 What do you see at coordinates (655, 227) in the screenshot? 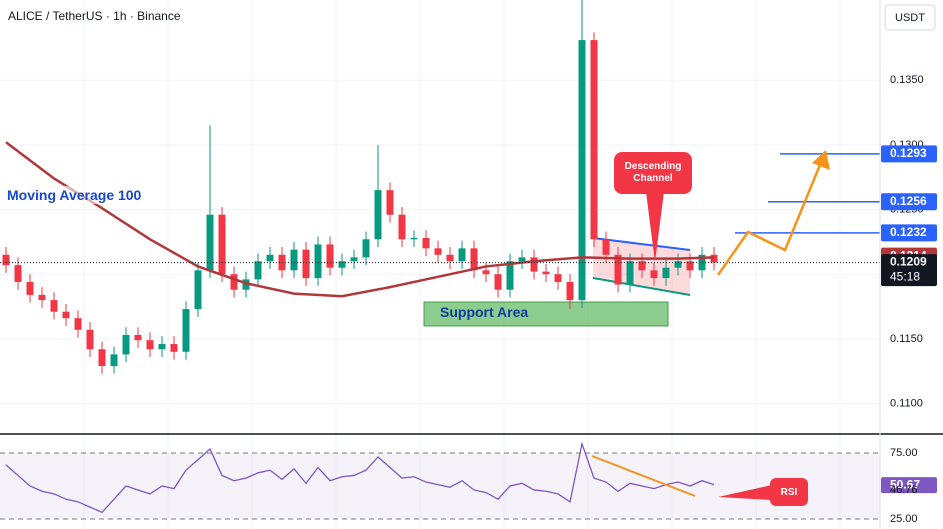
I see `callout-pointer` at bounding box center [655, 227].